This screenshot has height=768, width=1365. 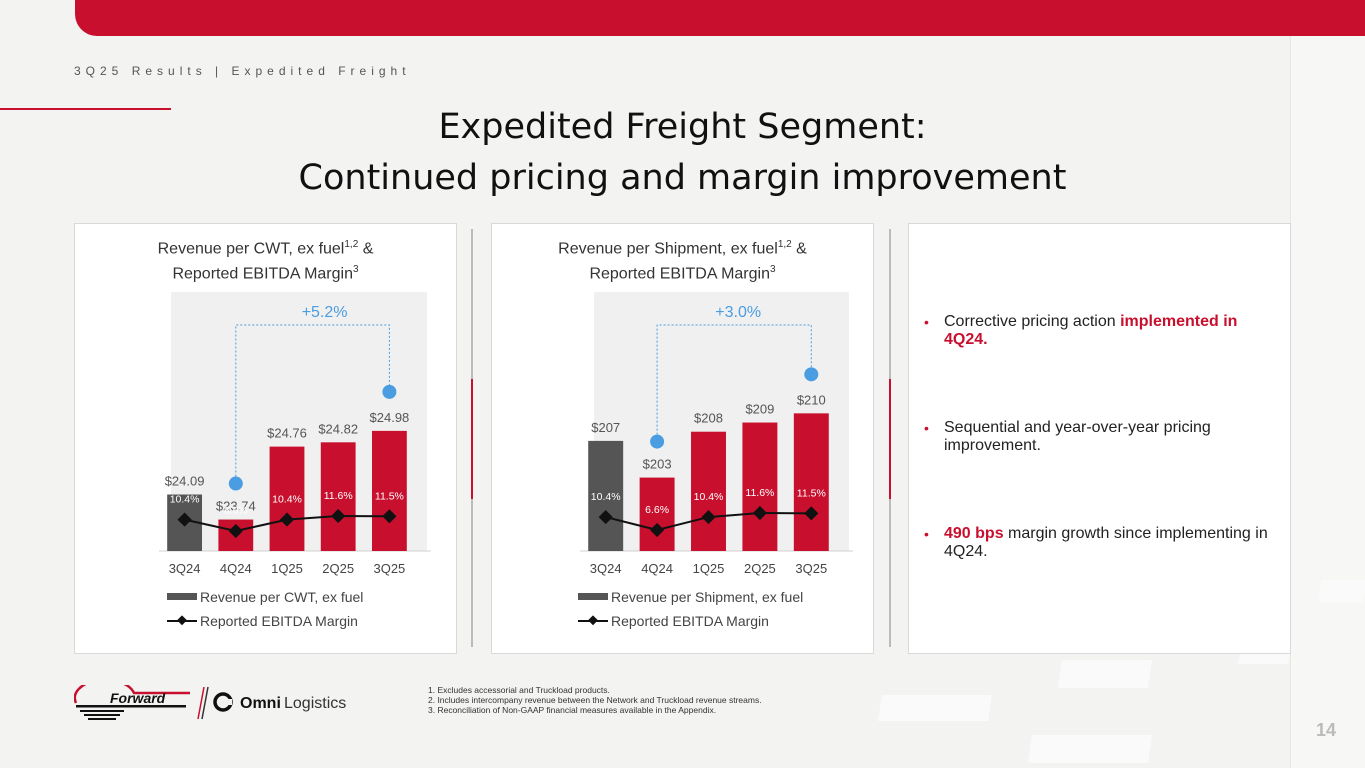 What do you see at coordinates (605, 427) in the screenshot?
I see `bar-value-label: $207` at bounding box center [605, 427].